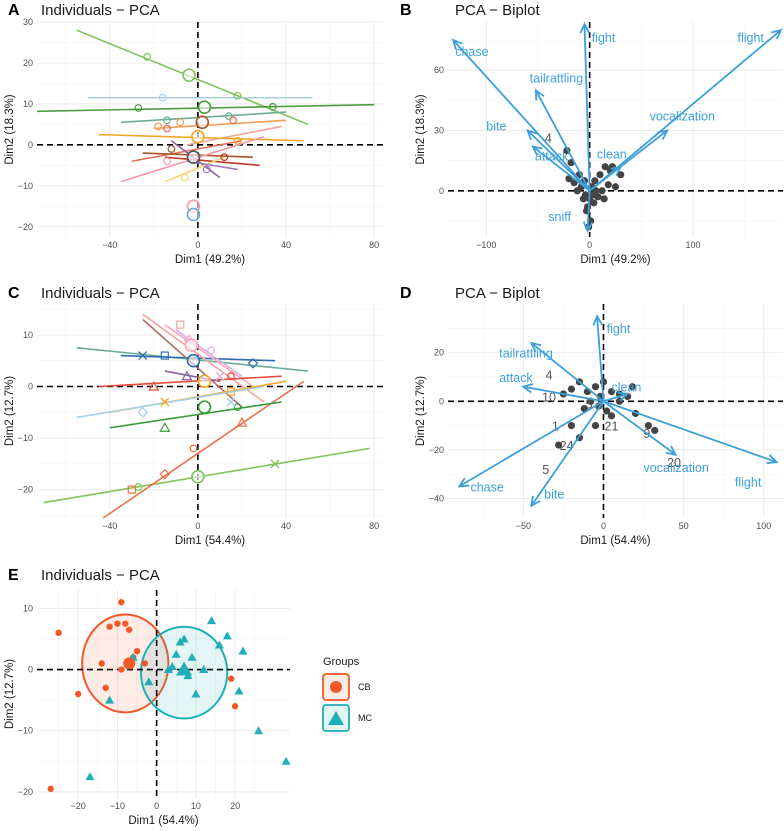 This screenshot has width=784, height=831. I want to click on variable-label: sniff, so click(559, 217).